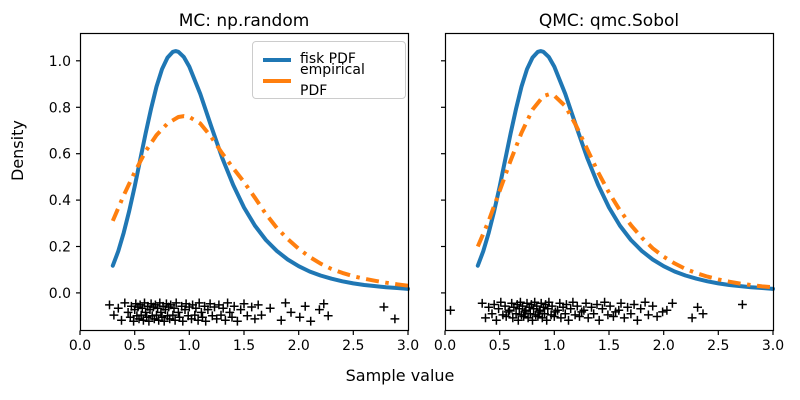 The width and height of the screenshot is (800, 400). I want to click on y-tick-label: 0.0, so click(60, 294).